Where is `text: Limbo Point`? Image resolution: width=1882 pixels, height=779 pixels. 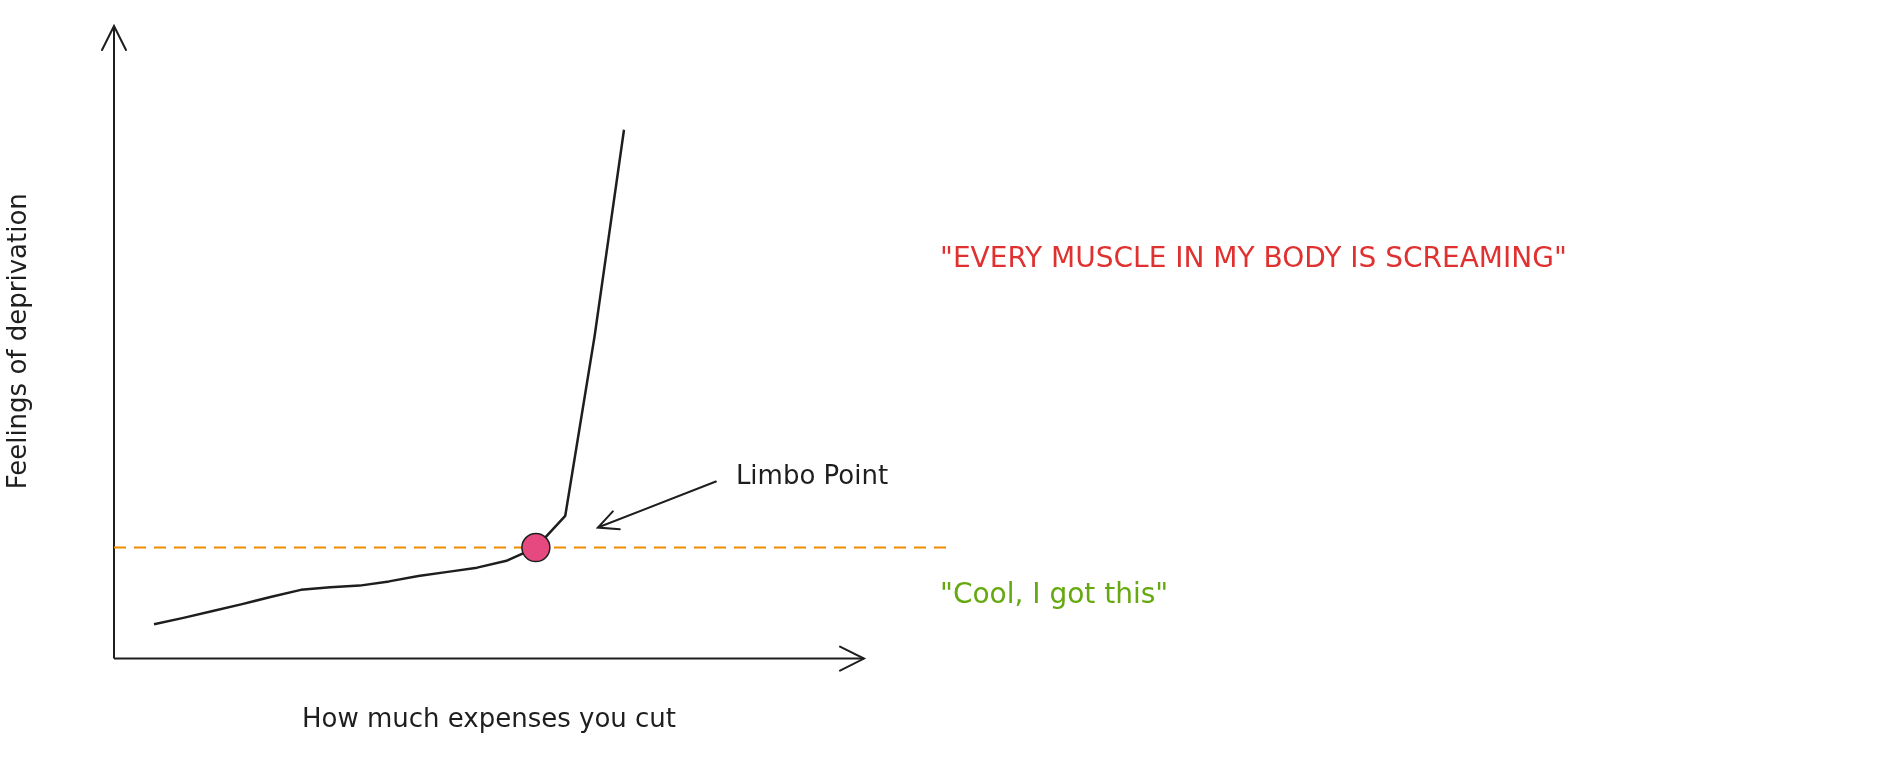
text: Limbo Point is located at coordinates (812, 475).